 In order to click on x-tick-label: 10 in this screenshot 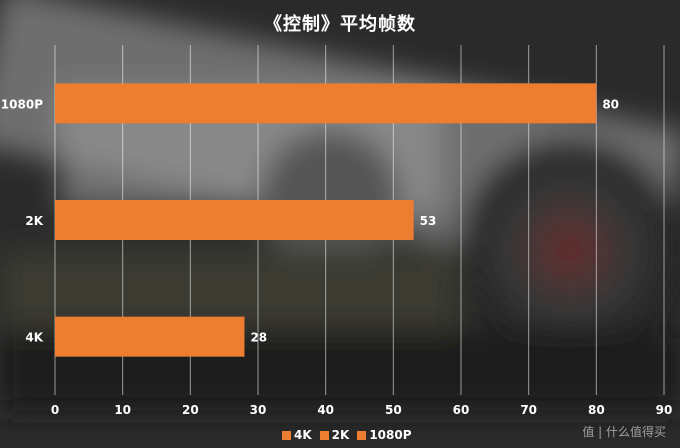, I will do `click(122, 410)`.